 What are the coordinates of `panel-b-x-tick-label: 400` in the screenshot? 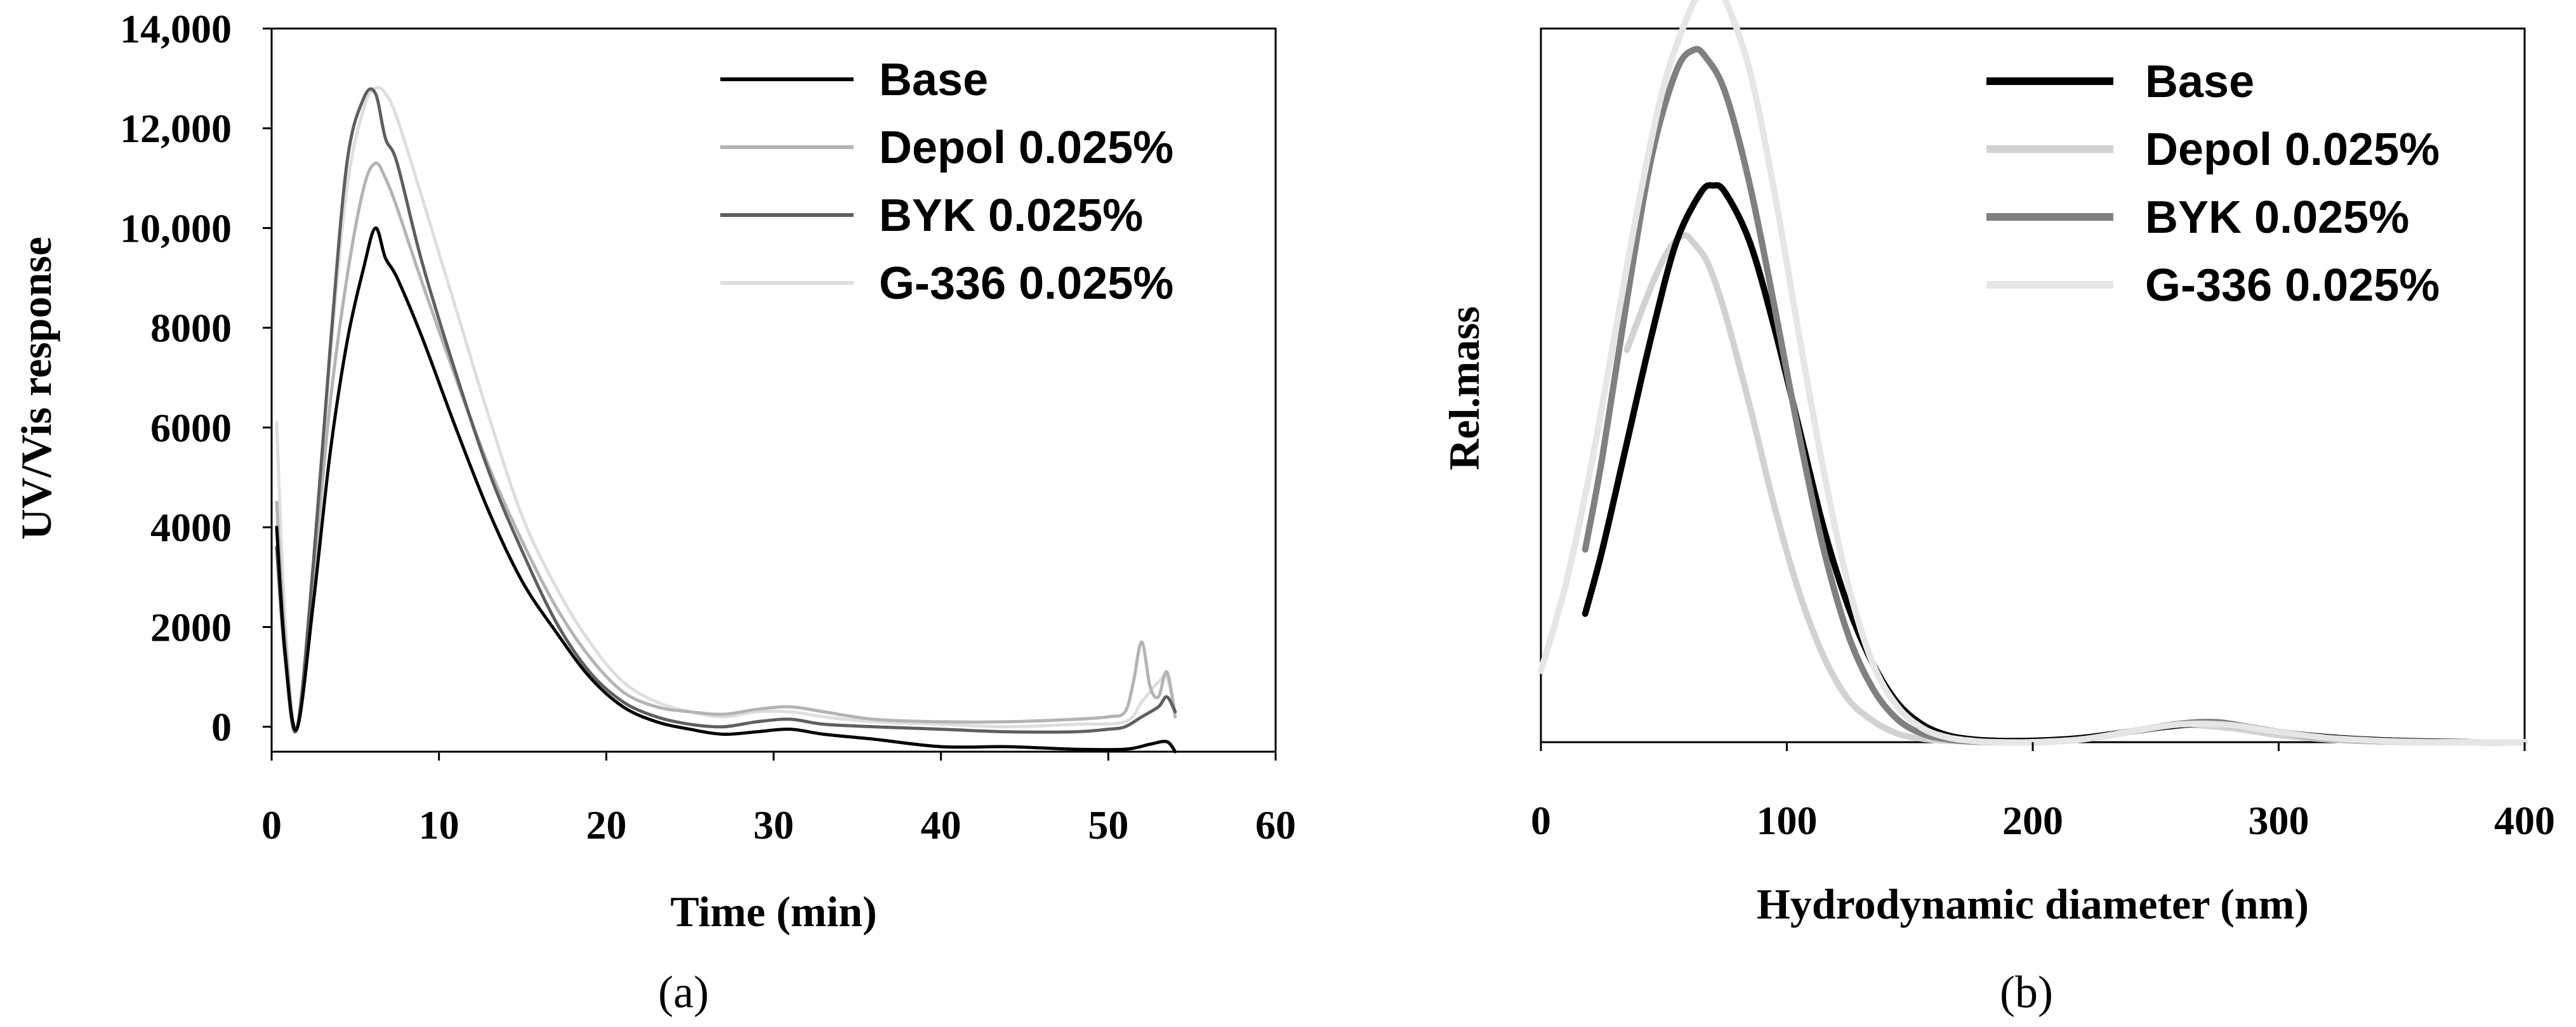 It's located at (2524, 820).